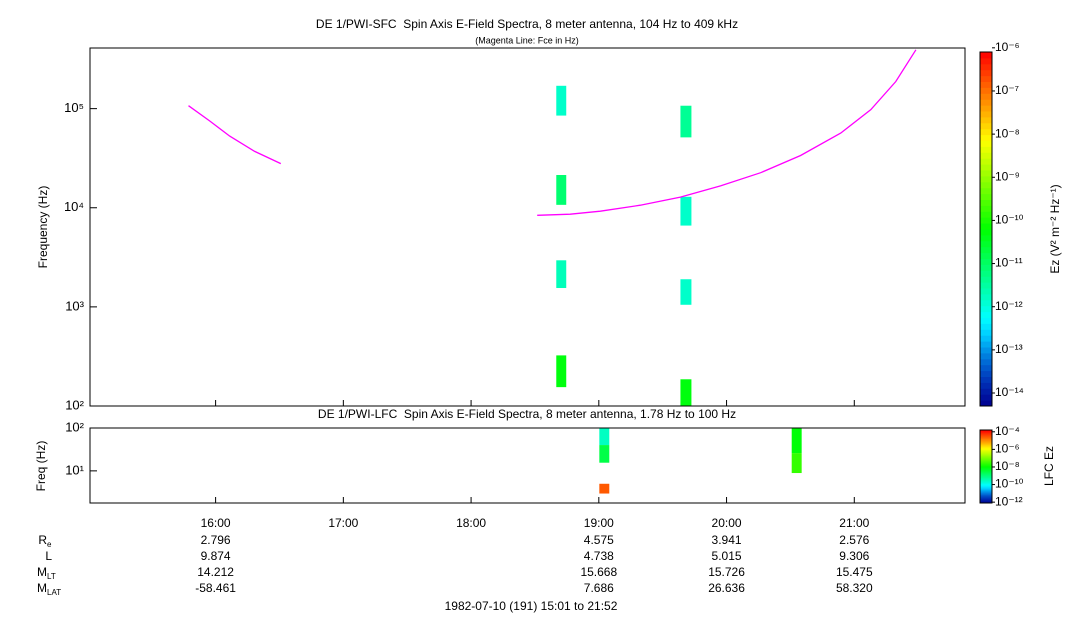  What do you see at coordinates (1007, 431) in the screenshot?
I see `colorbar-tick-label: 10⁻⁴` at bounding box center [1007, 431].